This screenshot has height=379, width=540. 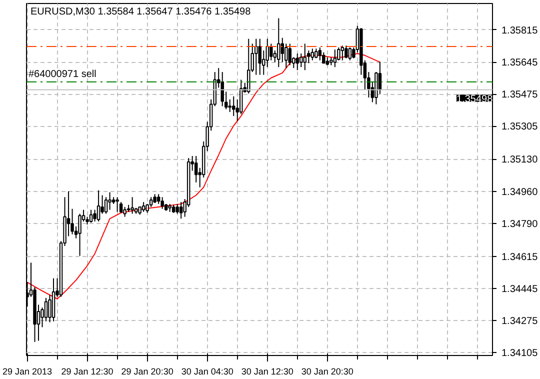 I want to click on y-tick-label: 1.35130, so click(x=520, y=160).